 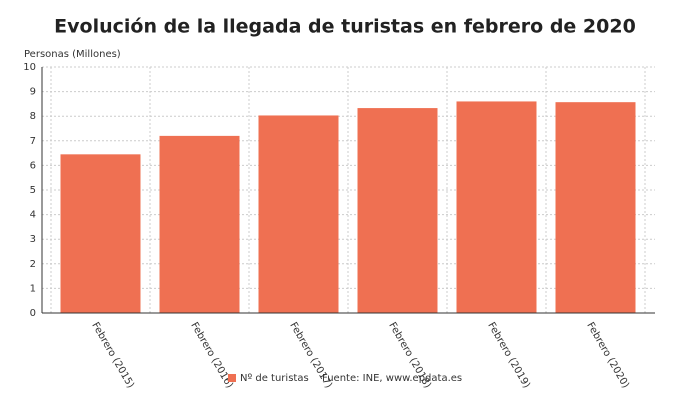 What do you see at coordinates (211, 356) in the screenshot?
I see `x-tick-label: Febrero (2016)` at bounding box center [211, 356].